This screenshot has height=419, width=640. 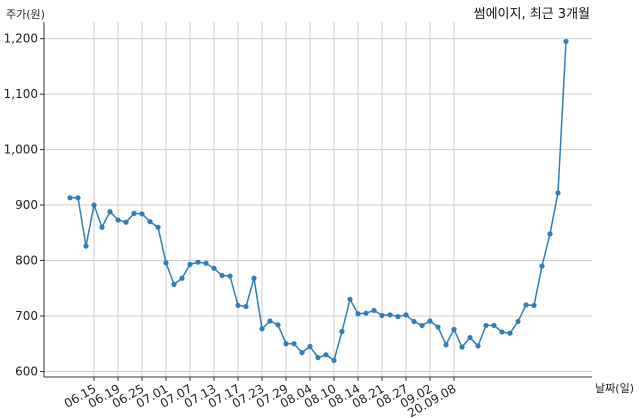 I want to click on y-tick-label: 600, so click(x=26, y=371).